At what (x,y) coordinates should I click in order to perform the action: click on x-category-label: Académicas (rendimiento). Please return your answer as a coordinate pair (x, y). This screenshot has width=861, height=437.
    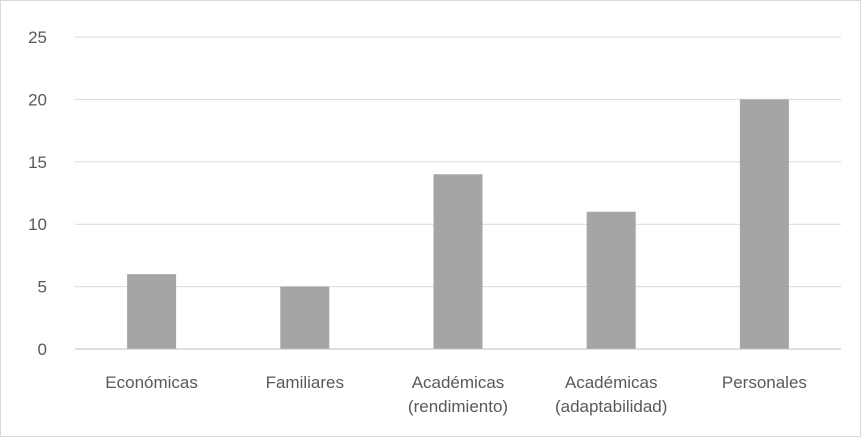
    Looking at the image, I should click on (458, 394).